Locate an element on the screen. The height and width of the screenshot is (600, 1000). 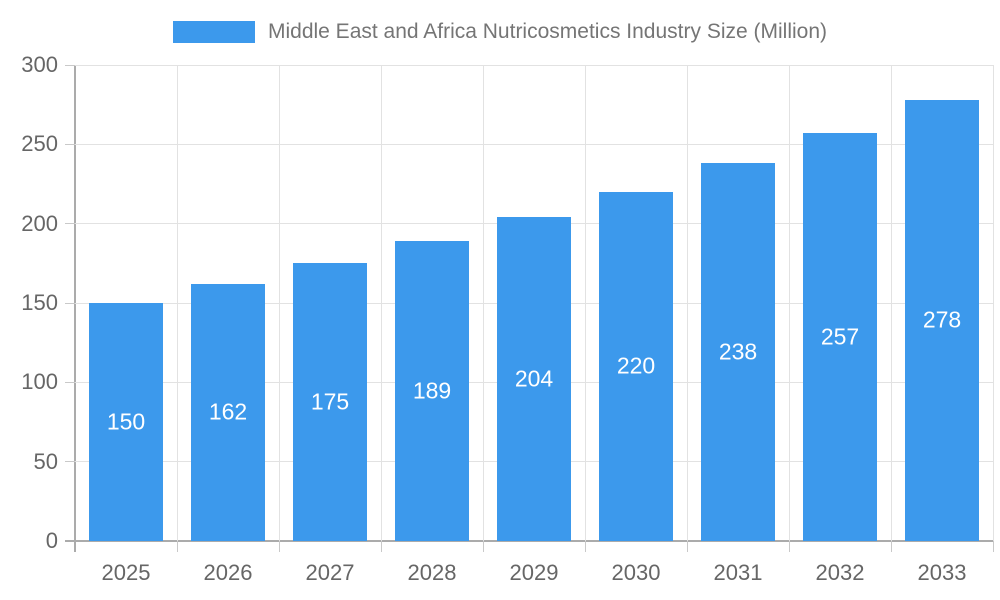
bar: 162 is located at coordinates (228, 412).